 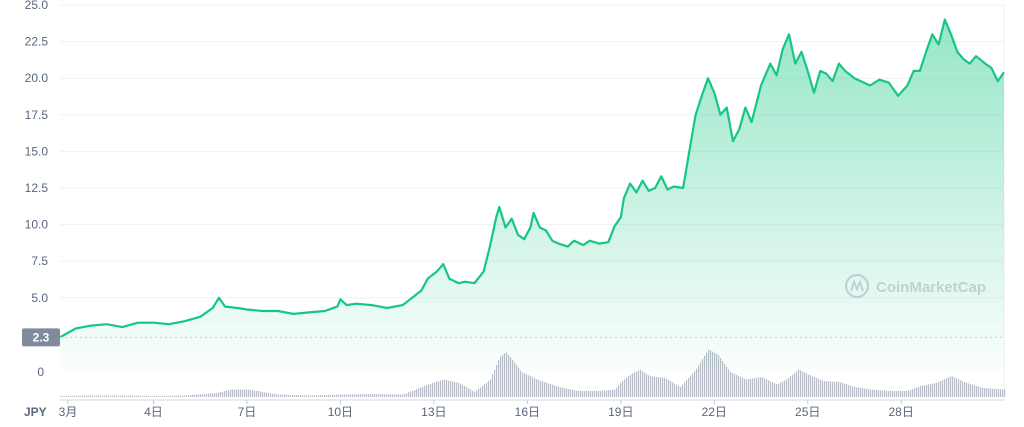 I want to click on coinmarketcap-logo-icon, so click(x=857, y=286).